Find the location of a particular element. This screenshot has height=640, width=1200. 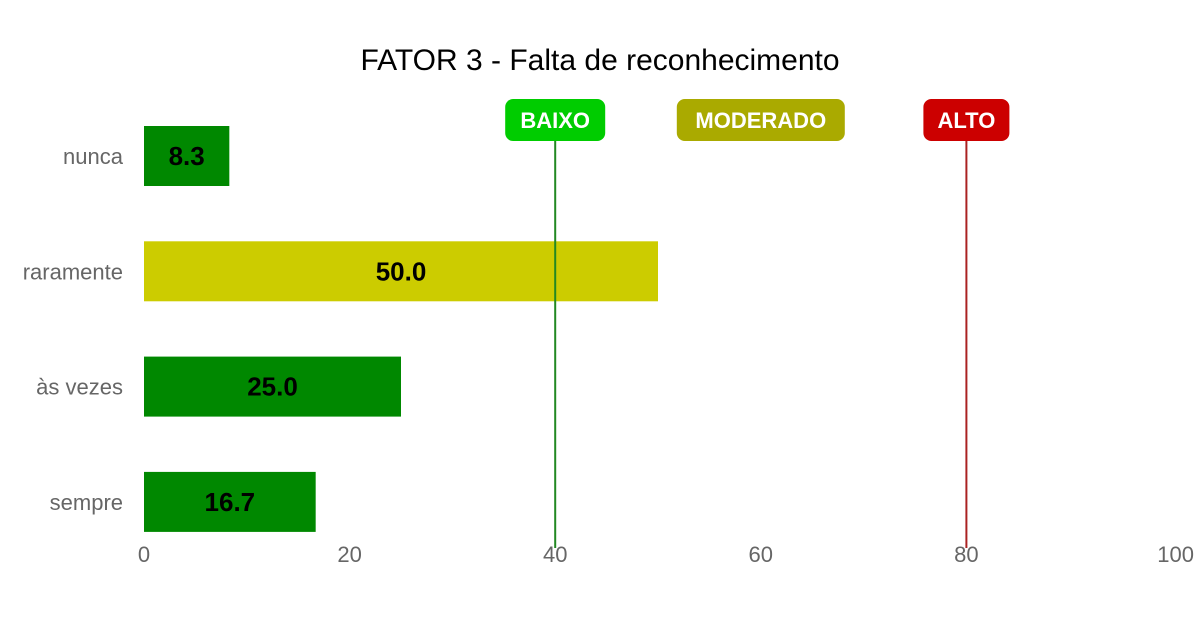

category-labels: nunca raramente às vezes sempre is located at coordinates (73, 329).